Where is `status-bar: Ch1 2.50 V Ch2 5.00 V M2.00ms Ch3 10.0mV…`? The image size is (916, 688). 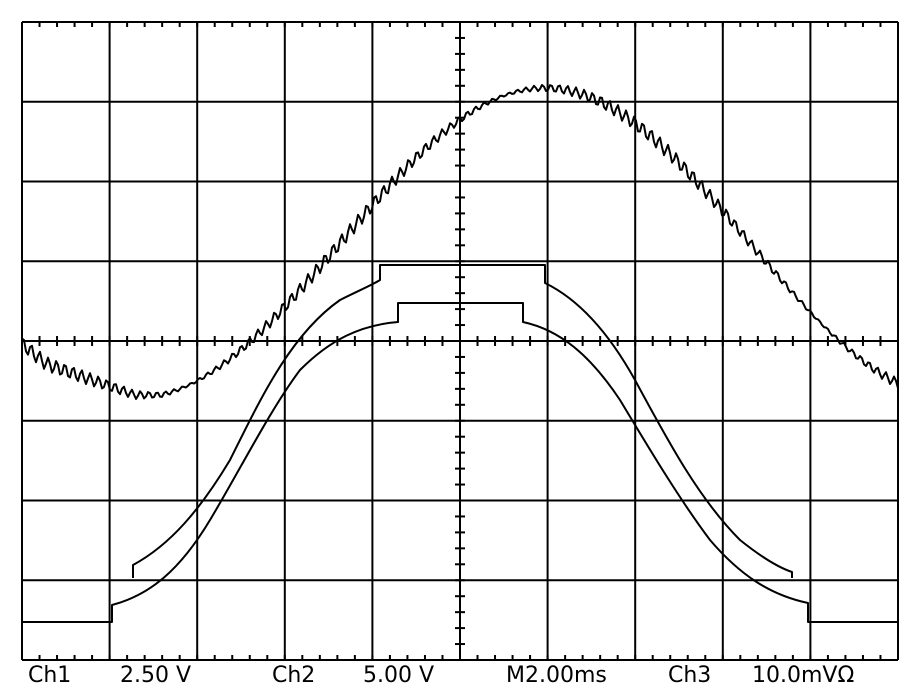
status-bar: Ch1 2.50 V Ch2 5.00 V M2.00ms Ch3 10.0mV… is located at coordinates (441, 675).